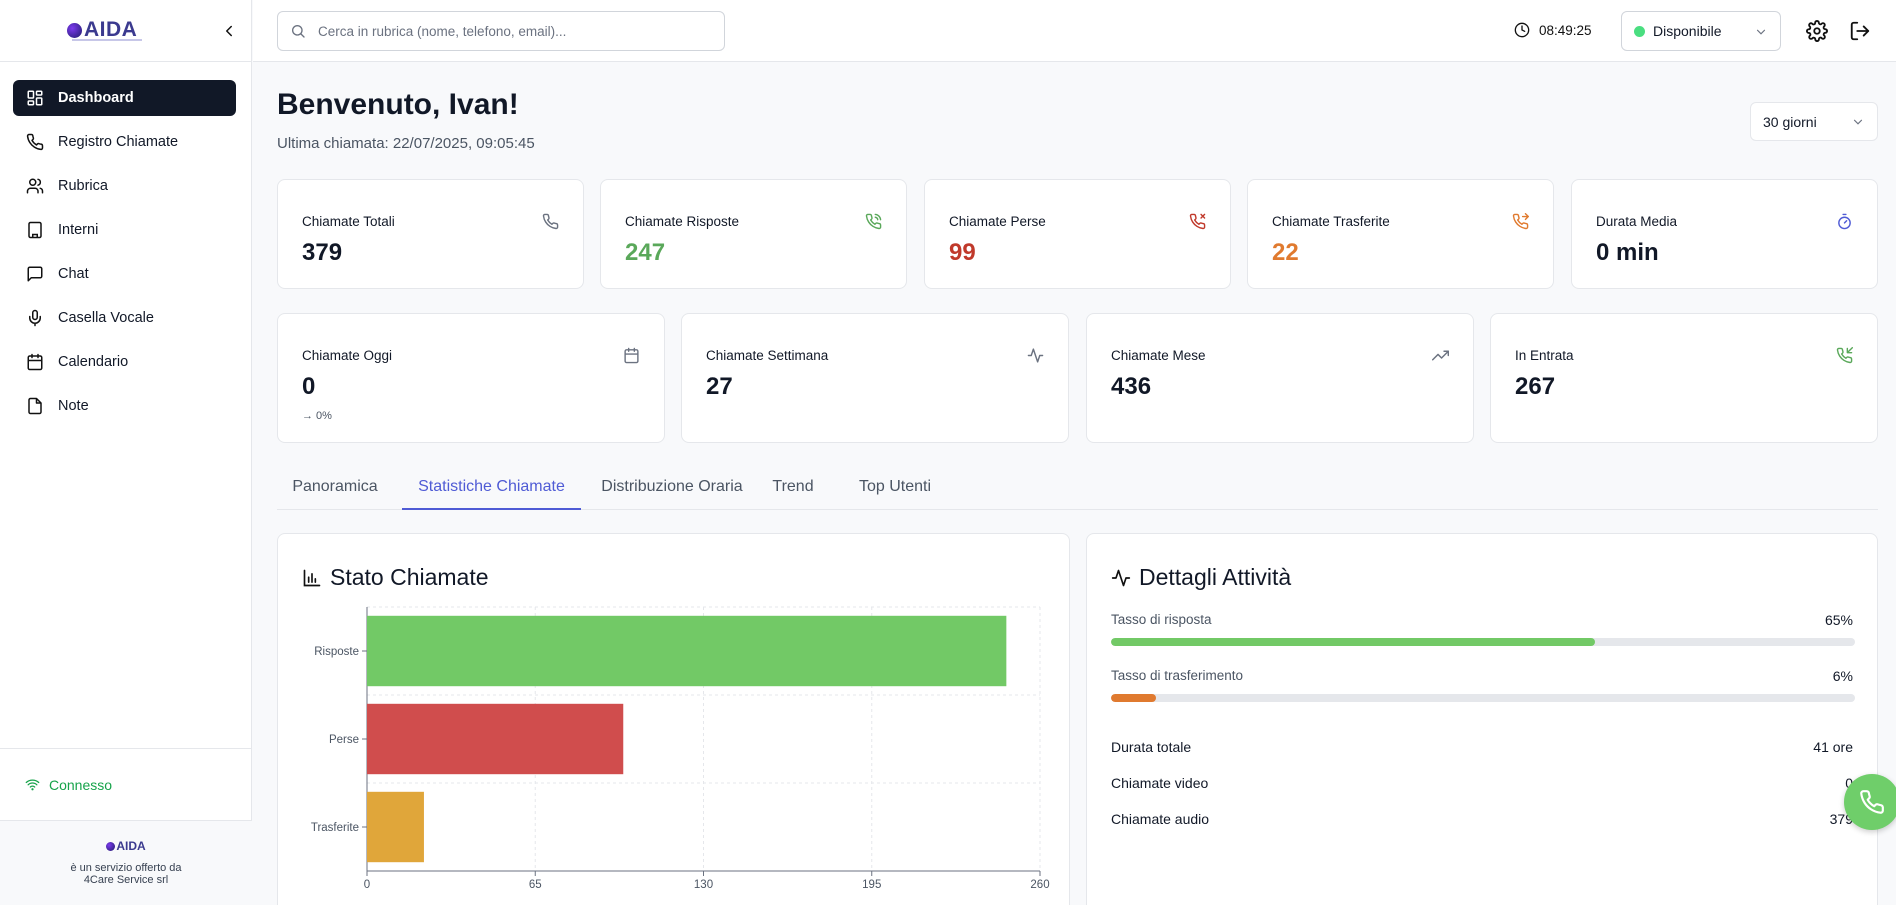 The height and width of the screenshot is (905, 1896). What do you see at coordinates (124, 318) in the screenshot?
I see `sidebar-item-casella-vocale: Casella Vocale` at bounding box center [124, 318].